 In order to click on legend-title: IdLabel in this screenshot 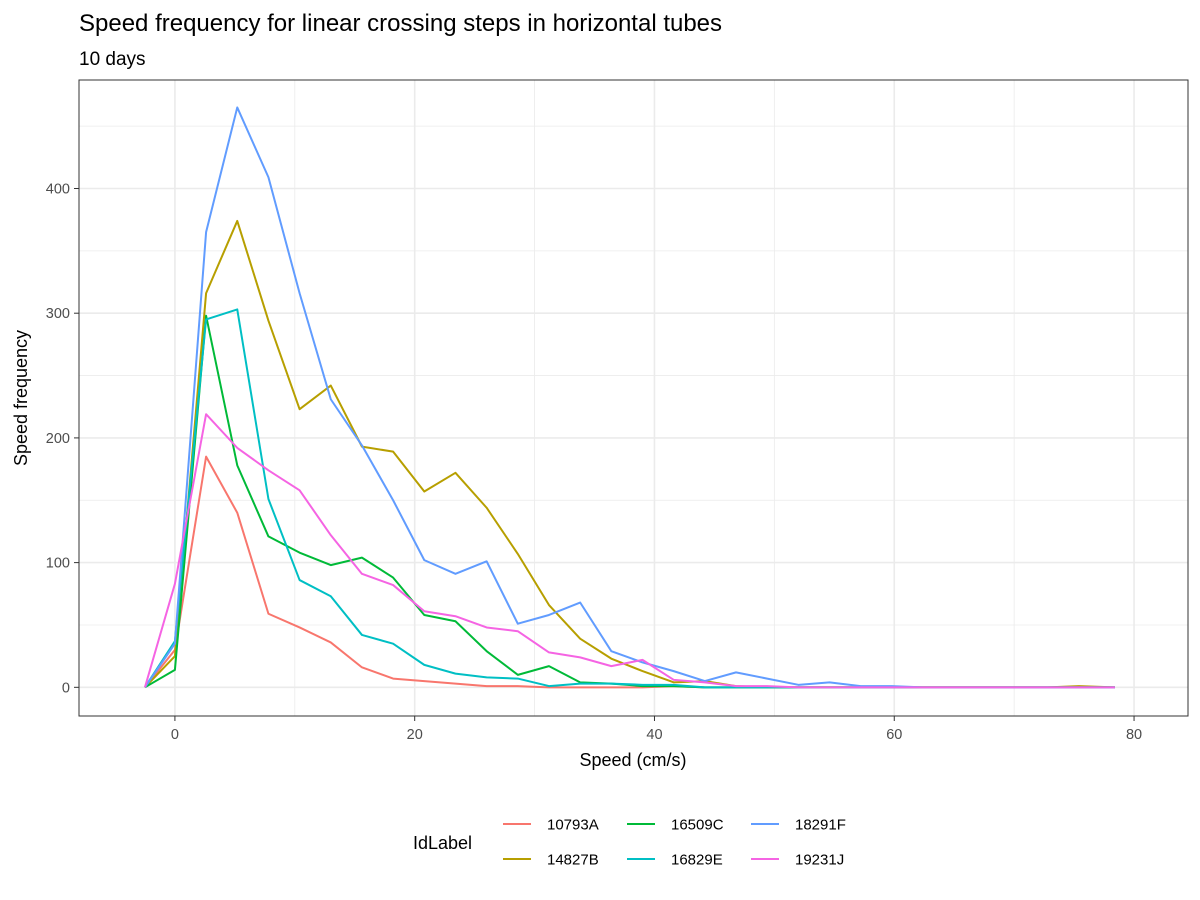, I will do `click(442, 843)`.